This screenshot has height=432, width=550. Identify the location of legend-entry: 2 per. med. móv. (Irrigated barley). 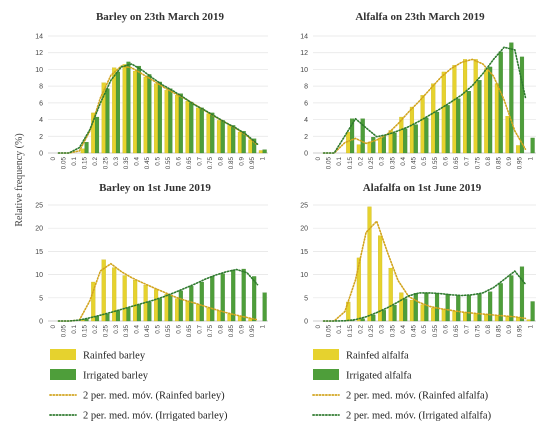
(138, 416).